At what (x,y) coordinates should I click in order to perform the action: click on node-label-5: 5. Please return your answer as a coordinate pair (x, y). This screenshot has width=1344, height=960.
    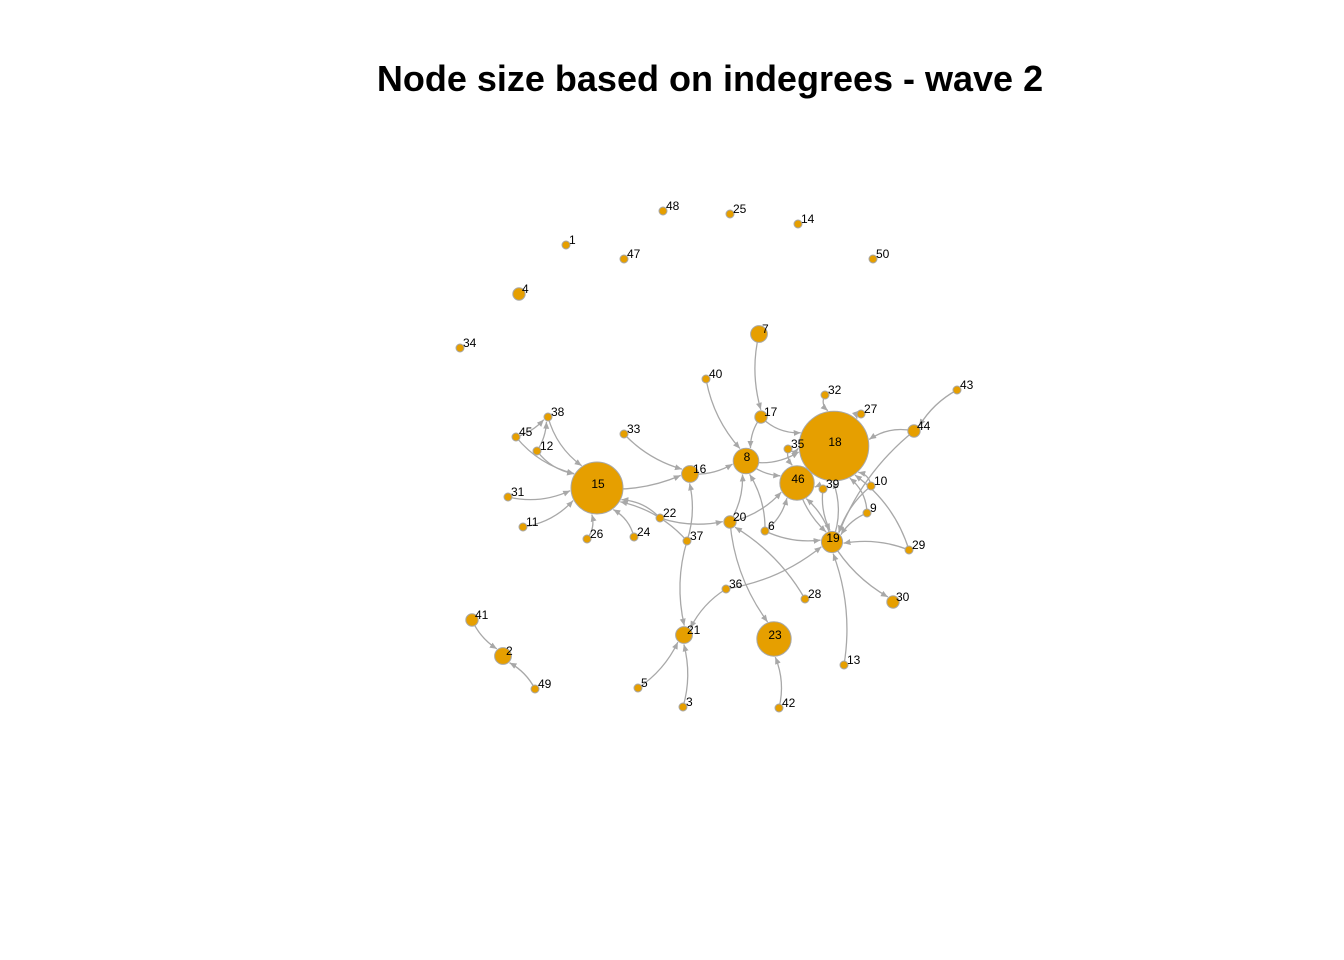
    Looking at the image, I should click on (644, 683).